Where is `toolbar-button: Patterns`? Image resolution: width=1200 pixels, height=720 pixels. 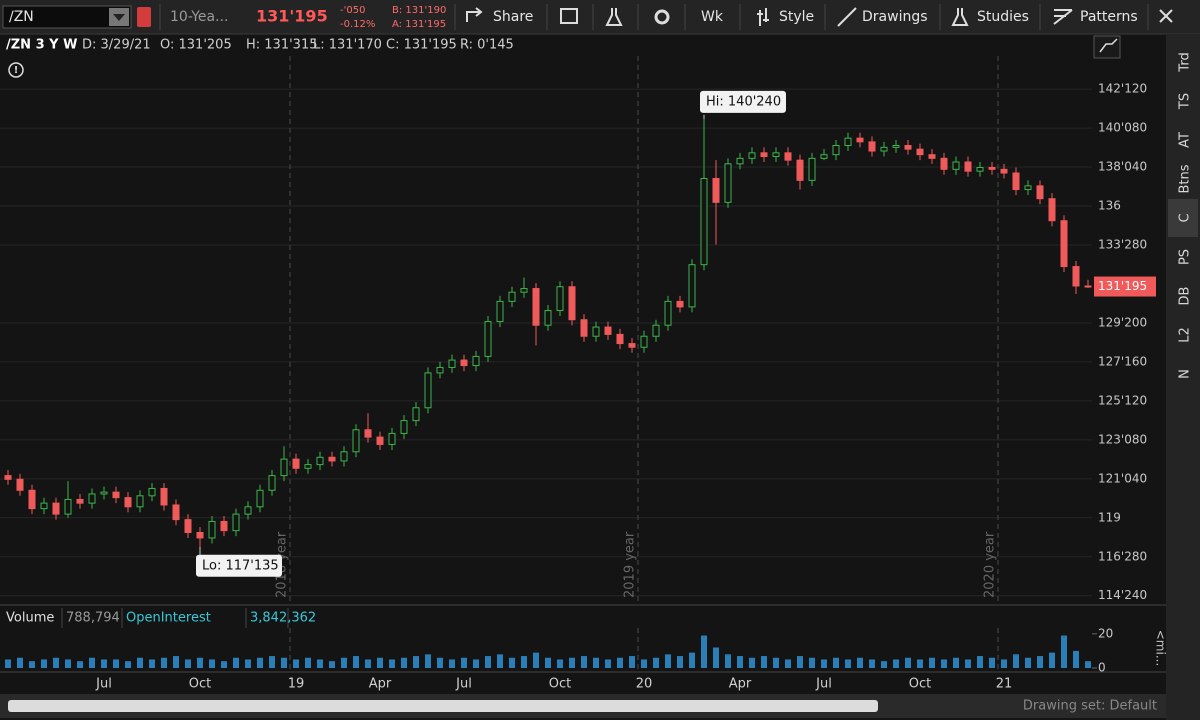
toolbar-button: Patterns is located at coordinates (1109, 17).